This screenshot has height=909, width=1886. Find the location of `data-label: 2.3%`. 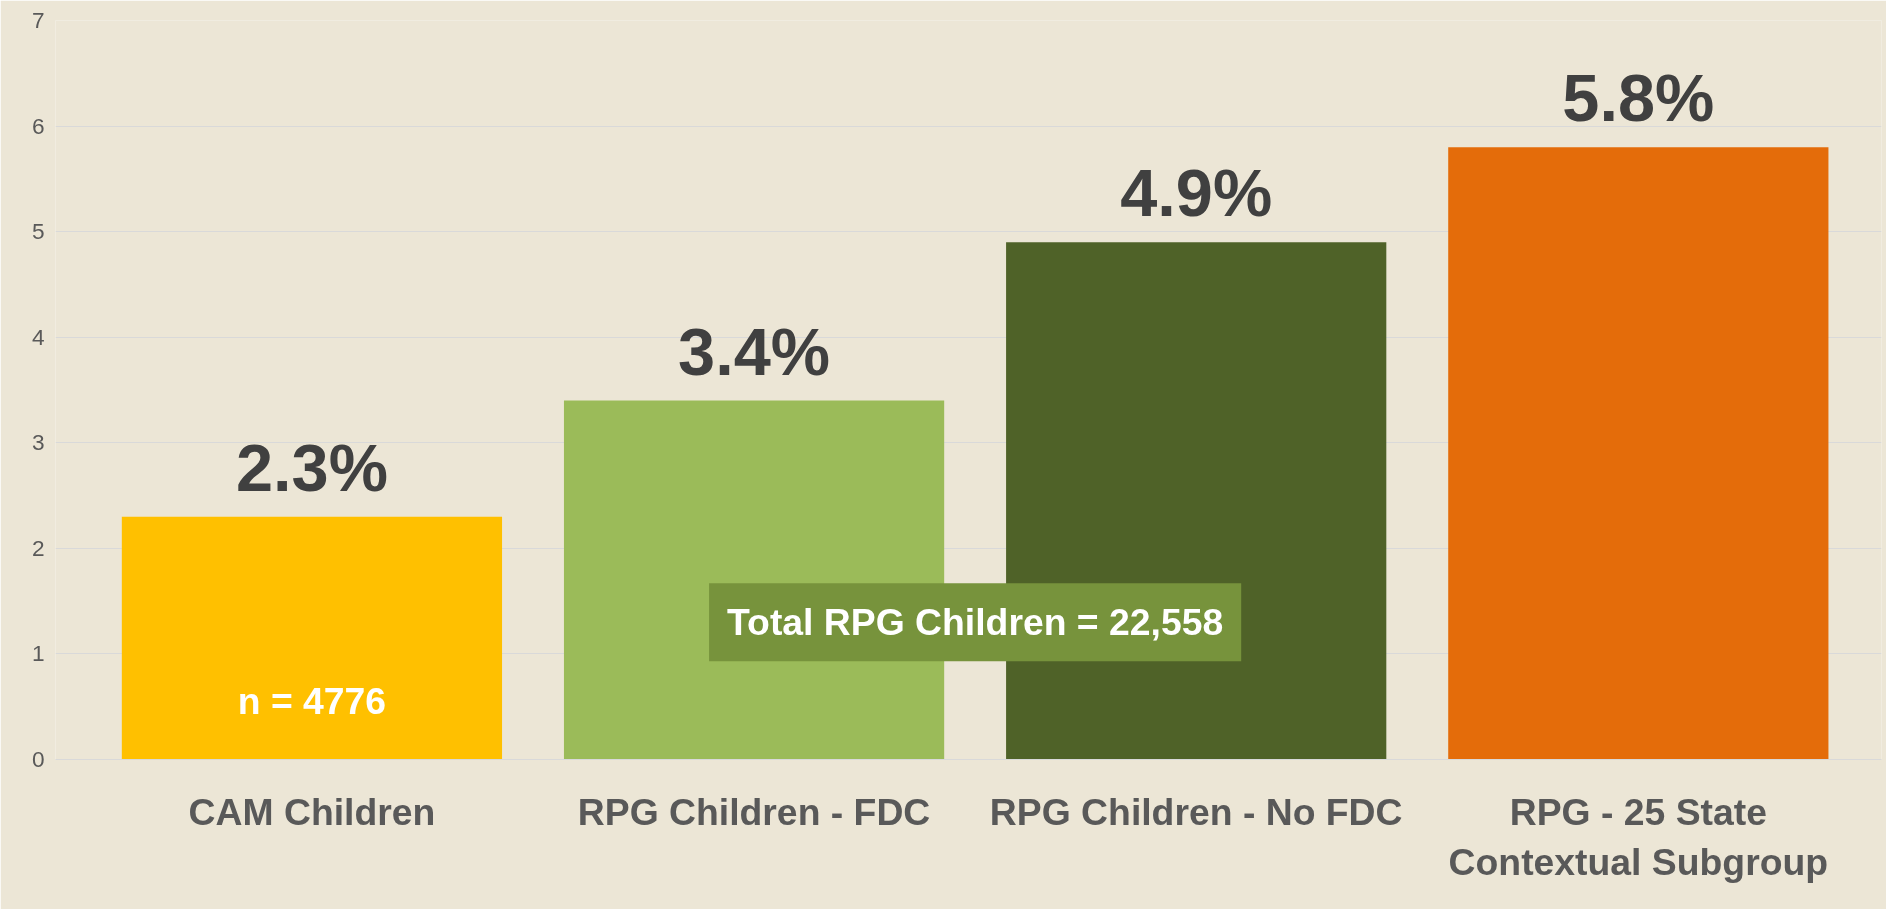

data-label: 2.3% is located at coordinates (311, 467).